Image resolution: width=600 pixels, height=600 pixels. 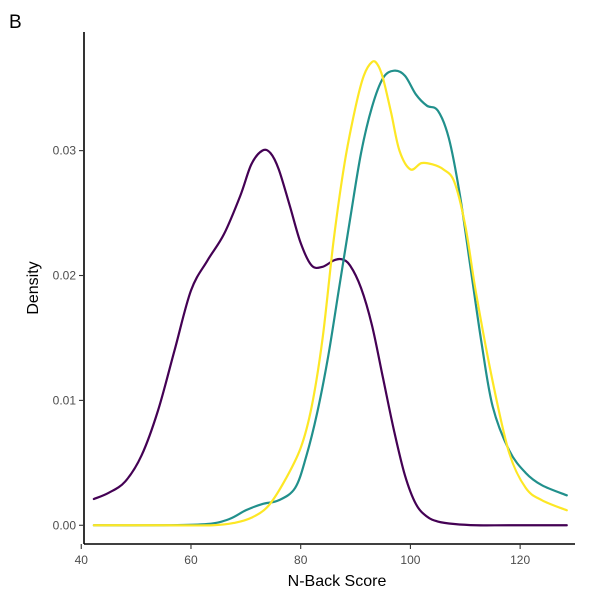 I want to click on x-tick-label: 60, so click(x=191, y=560).